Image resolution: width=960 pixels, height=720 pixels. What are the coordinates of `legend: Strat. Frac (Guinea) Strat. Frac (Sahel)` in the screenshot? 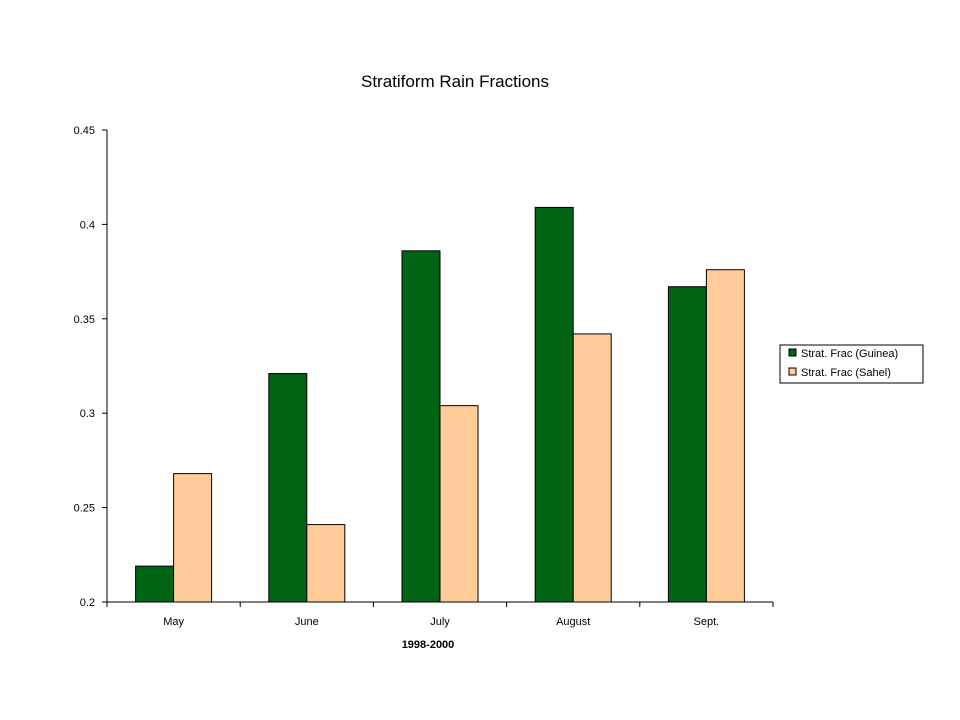 It's located at (851, 364).